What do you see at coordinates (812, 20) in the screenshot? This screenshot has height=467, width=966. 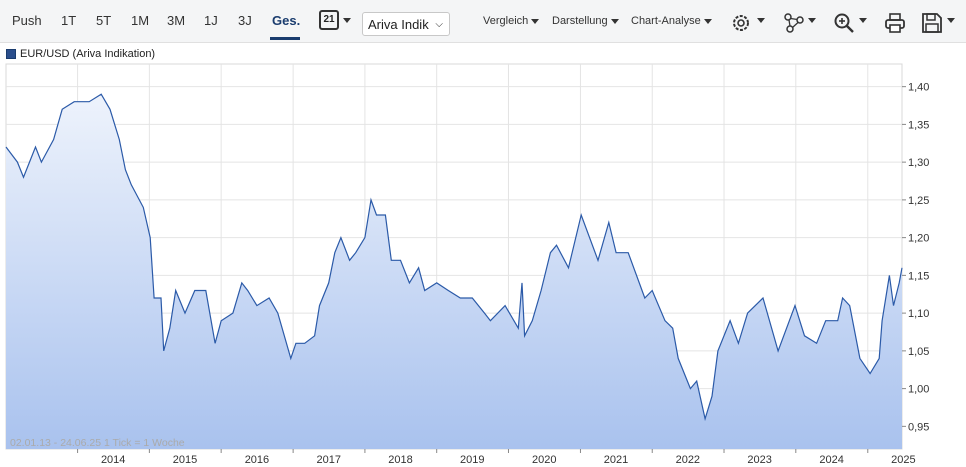 I see `network-dropdown-caret` at bounding box center [812, 20].